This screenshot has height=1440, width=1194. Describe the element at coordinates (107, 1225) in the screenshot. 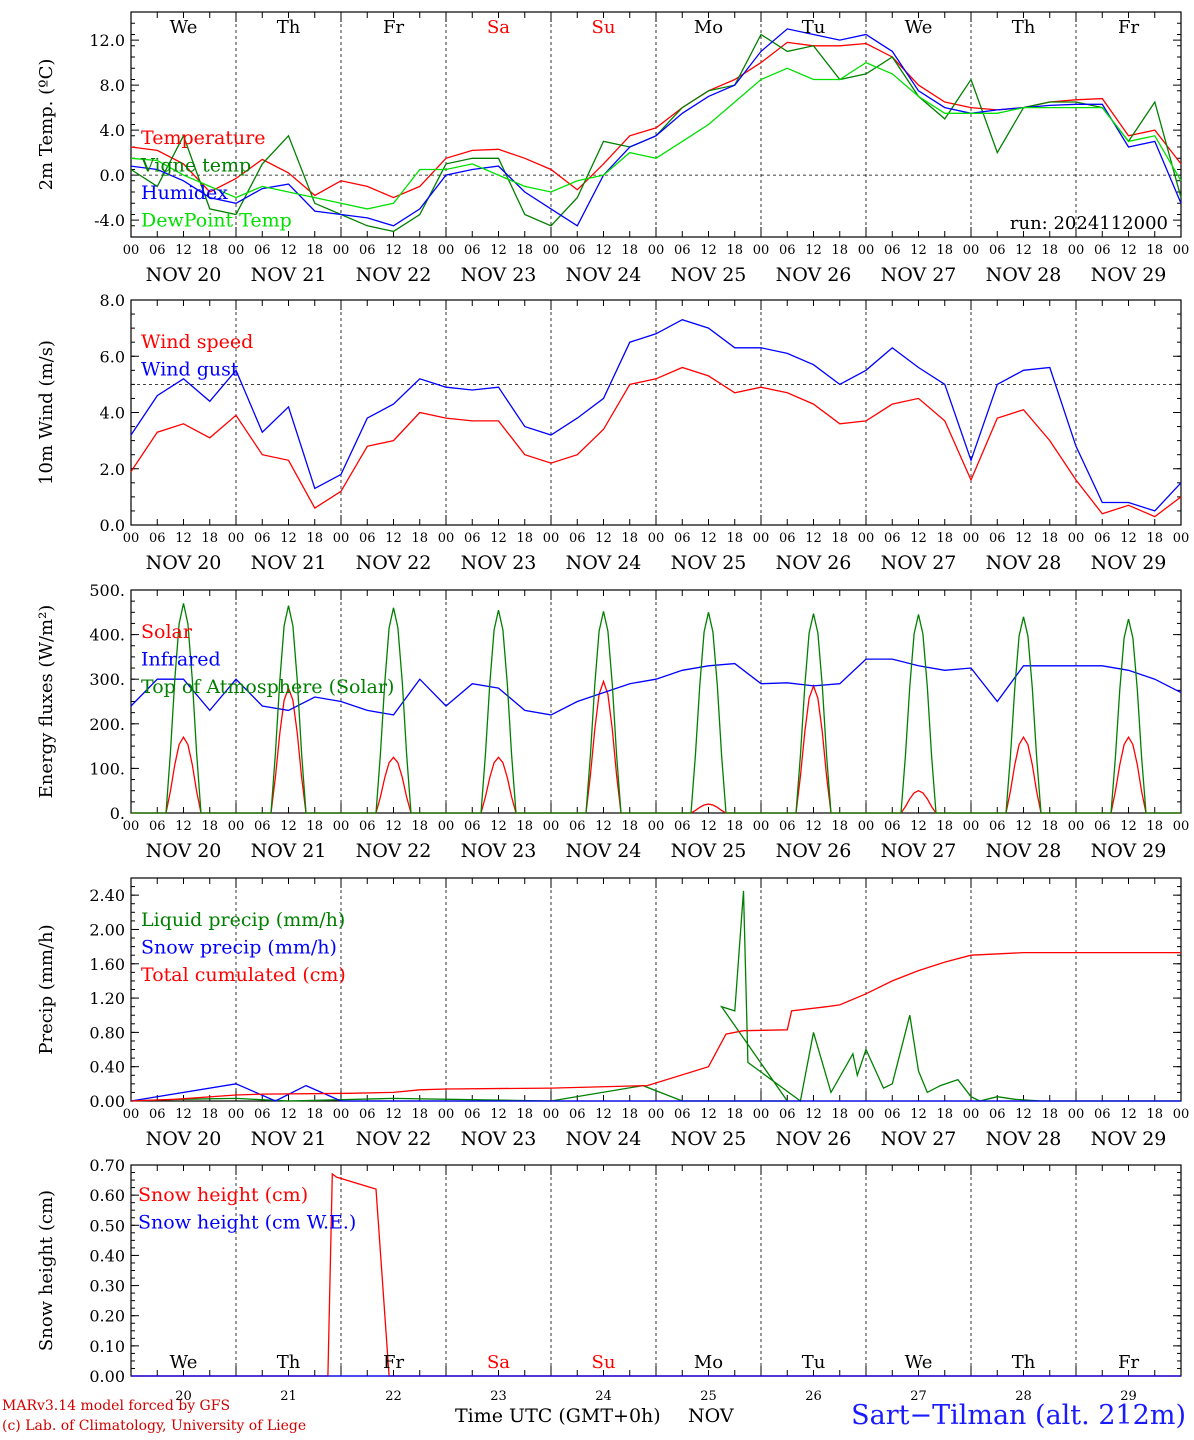

I see `y-tick-label: 0.50` at that location.